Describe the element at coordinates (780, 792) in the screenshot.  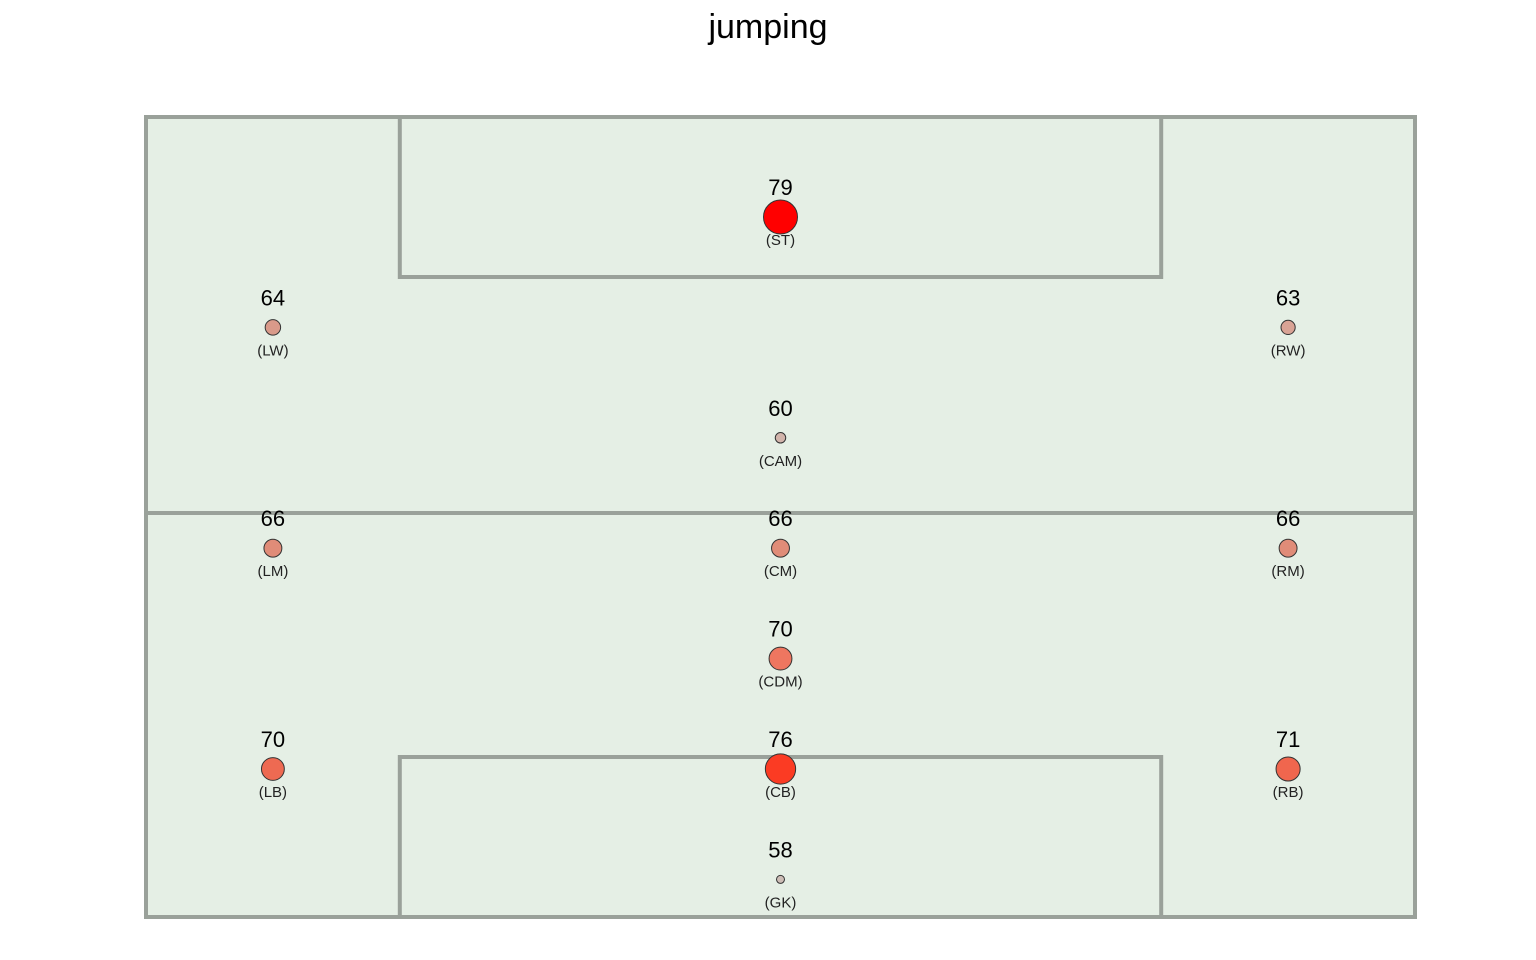
I see `position-label: (CB)` at that location.